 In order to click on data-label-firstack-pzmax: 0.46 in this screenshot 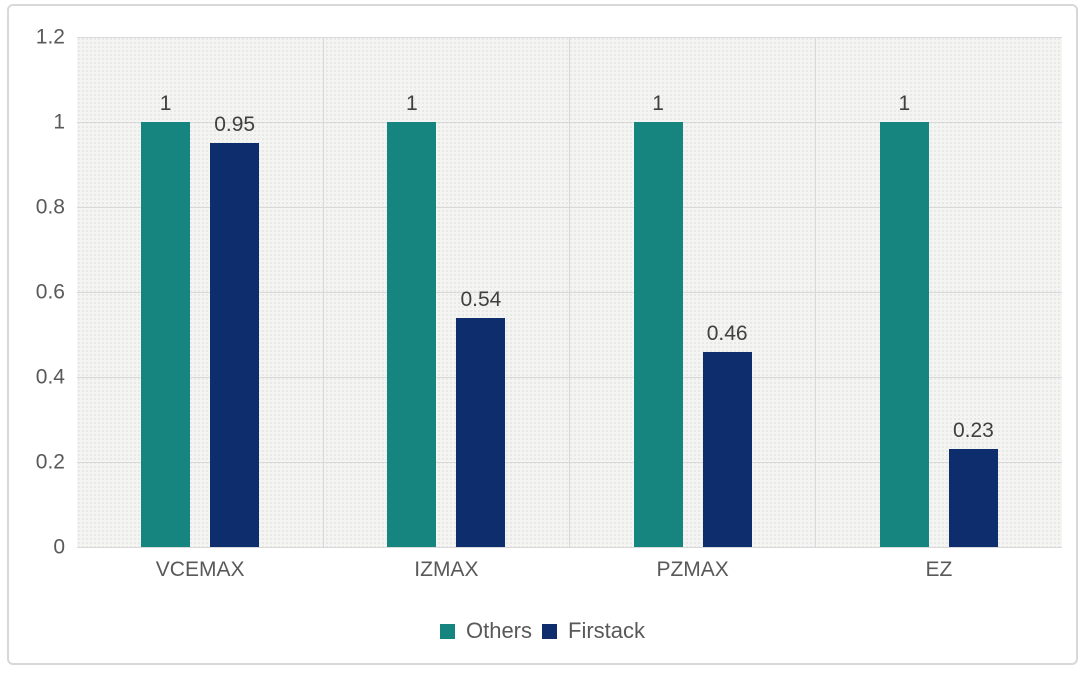, I will do `click(727, 333)`.